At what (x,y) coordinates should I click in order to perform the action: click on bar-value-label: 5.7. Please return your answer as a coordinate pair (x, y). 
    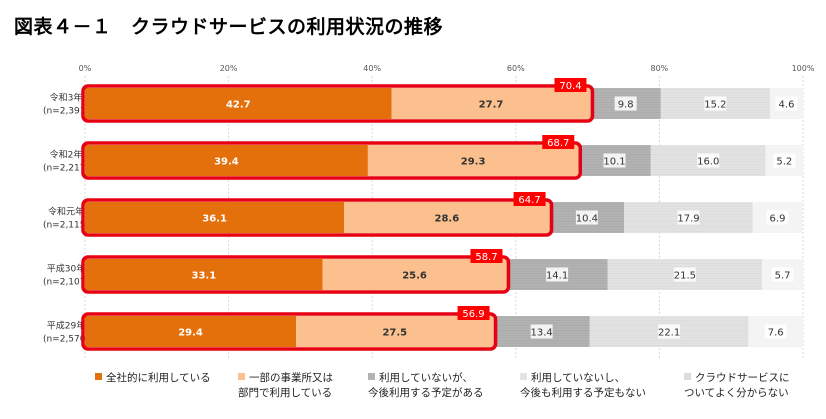
    Looking at the image, I should click on (783, 276).